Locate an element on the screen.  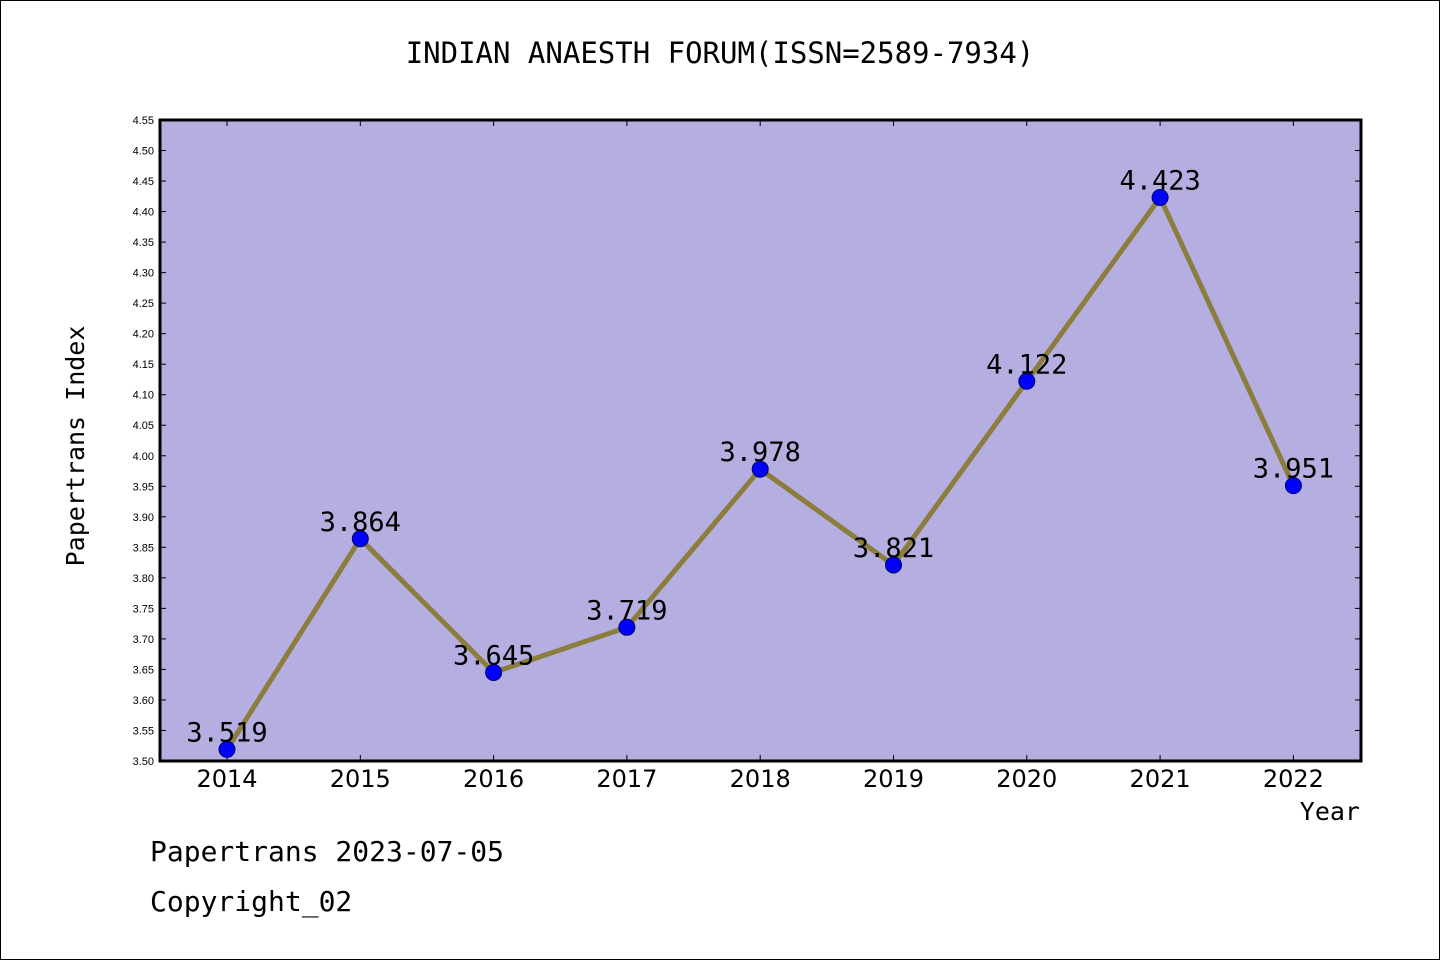
data-label: 3.978 is located at coordinates (760, 452).